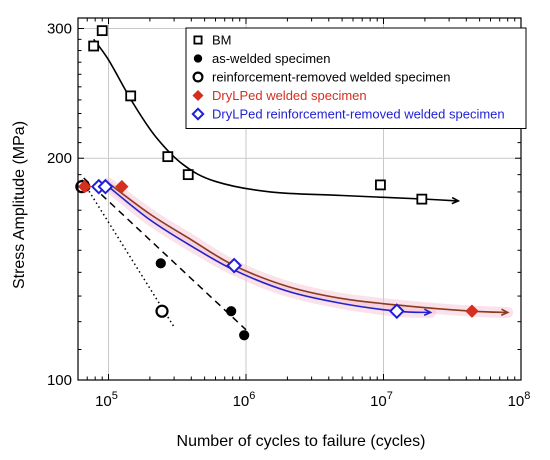 This screenshot has width=550, height=460. Describe the element at coordinates (59, 380) in the screenshot. I see `y-tick-label: 100` at that location.